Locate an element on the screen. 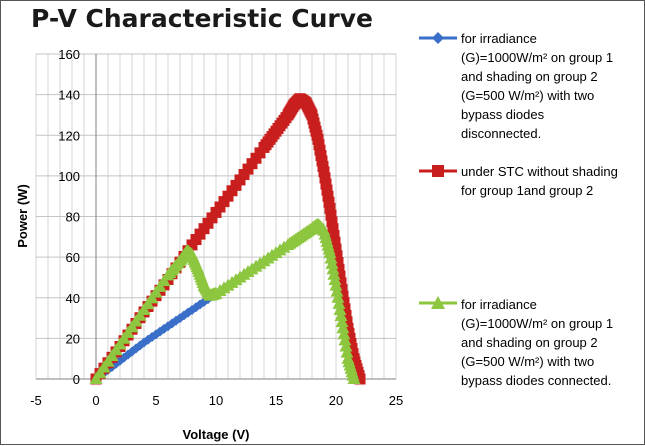  y-axis-title: Power (W) is located at coordinates (22, 216).